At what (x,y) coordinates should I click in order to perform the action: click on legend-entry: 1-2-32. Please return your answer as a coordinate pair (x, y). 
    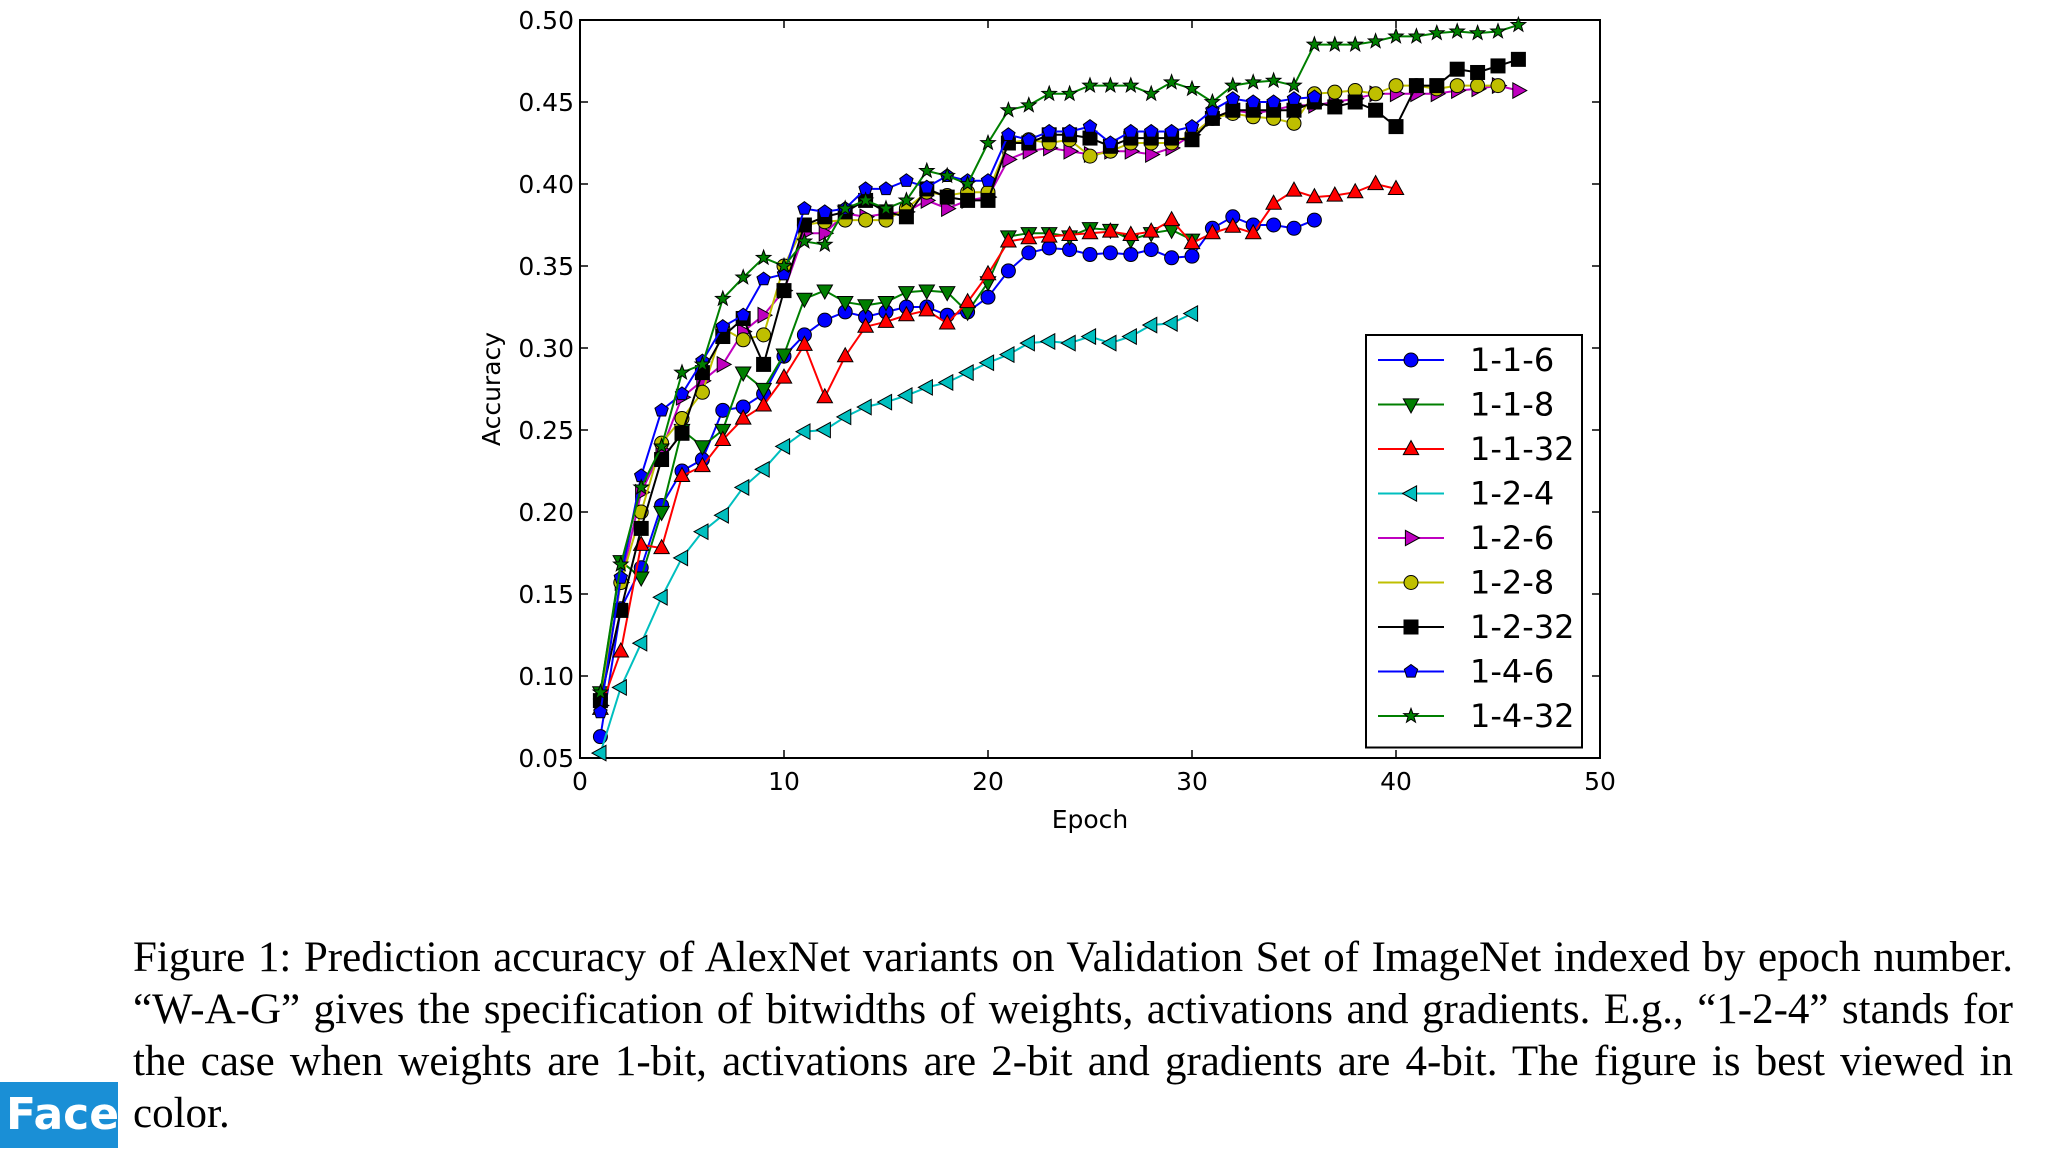
    Looking at the image, I should click on (1476, 627).